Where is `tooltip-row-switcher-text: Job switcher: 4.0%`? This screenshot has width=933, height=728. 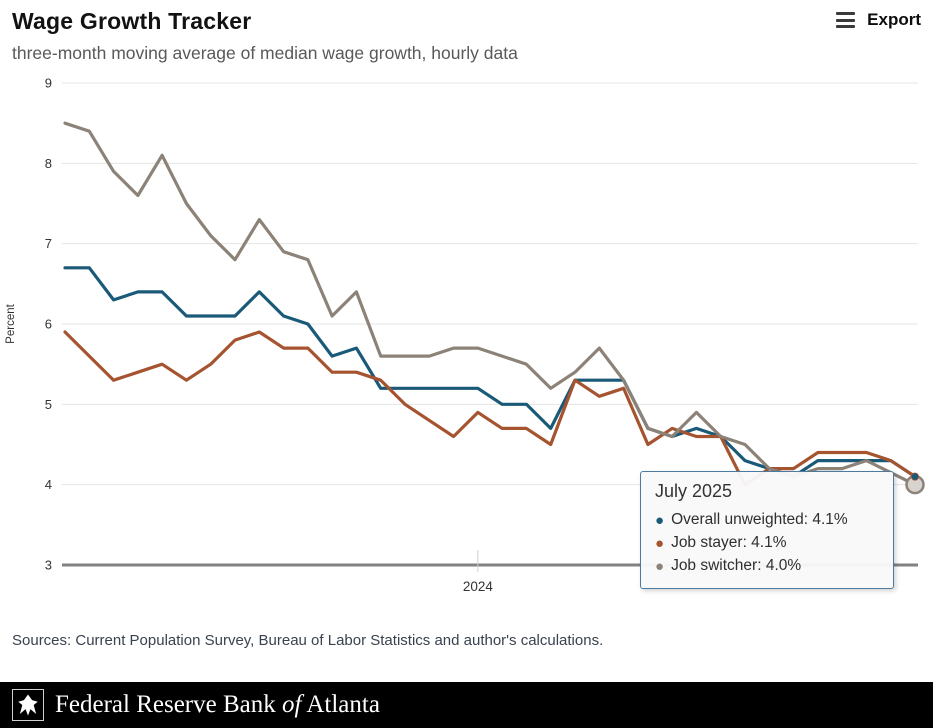
tooltip-row-switcher-text: Job switcher: 4.0% is located at coordinates (736, 565).